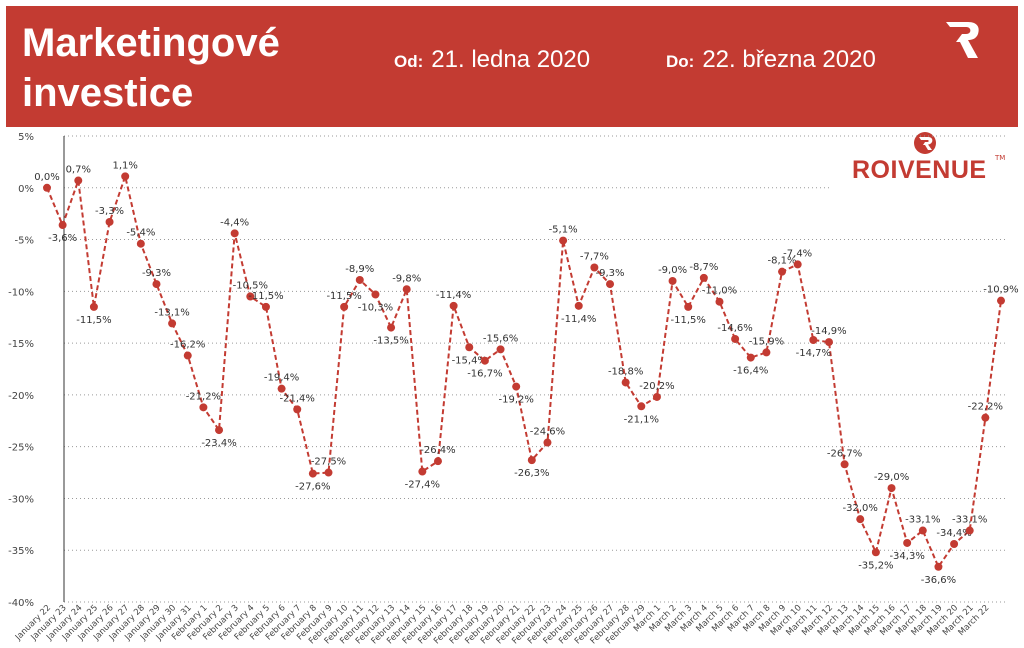  Describe the element at coordinates (750, 371) in the screenshot. I see `data-label: -16,4%` at that location.